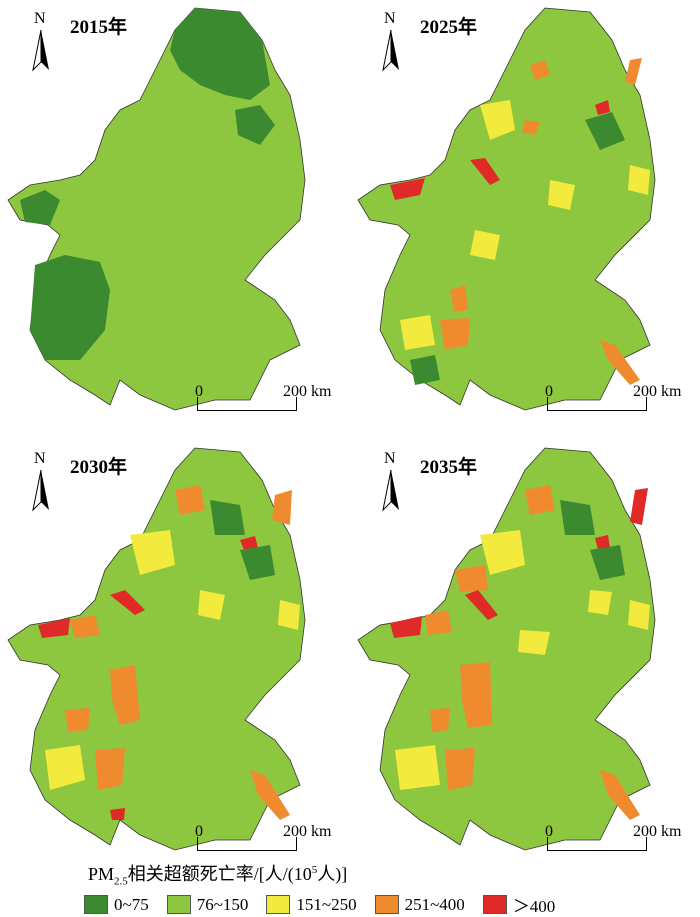 This screenshot has height=917, width=700. I want to click on legend-label: 76~150, so click(222, 904).